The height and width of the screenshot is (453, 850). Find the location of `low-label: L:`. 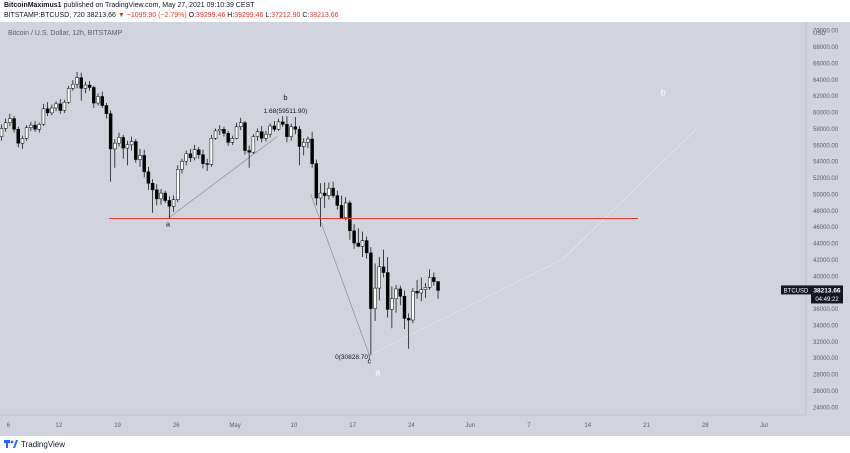

low-label: L: is located at coordinates (268, 15).